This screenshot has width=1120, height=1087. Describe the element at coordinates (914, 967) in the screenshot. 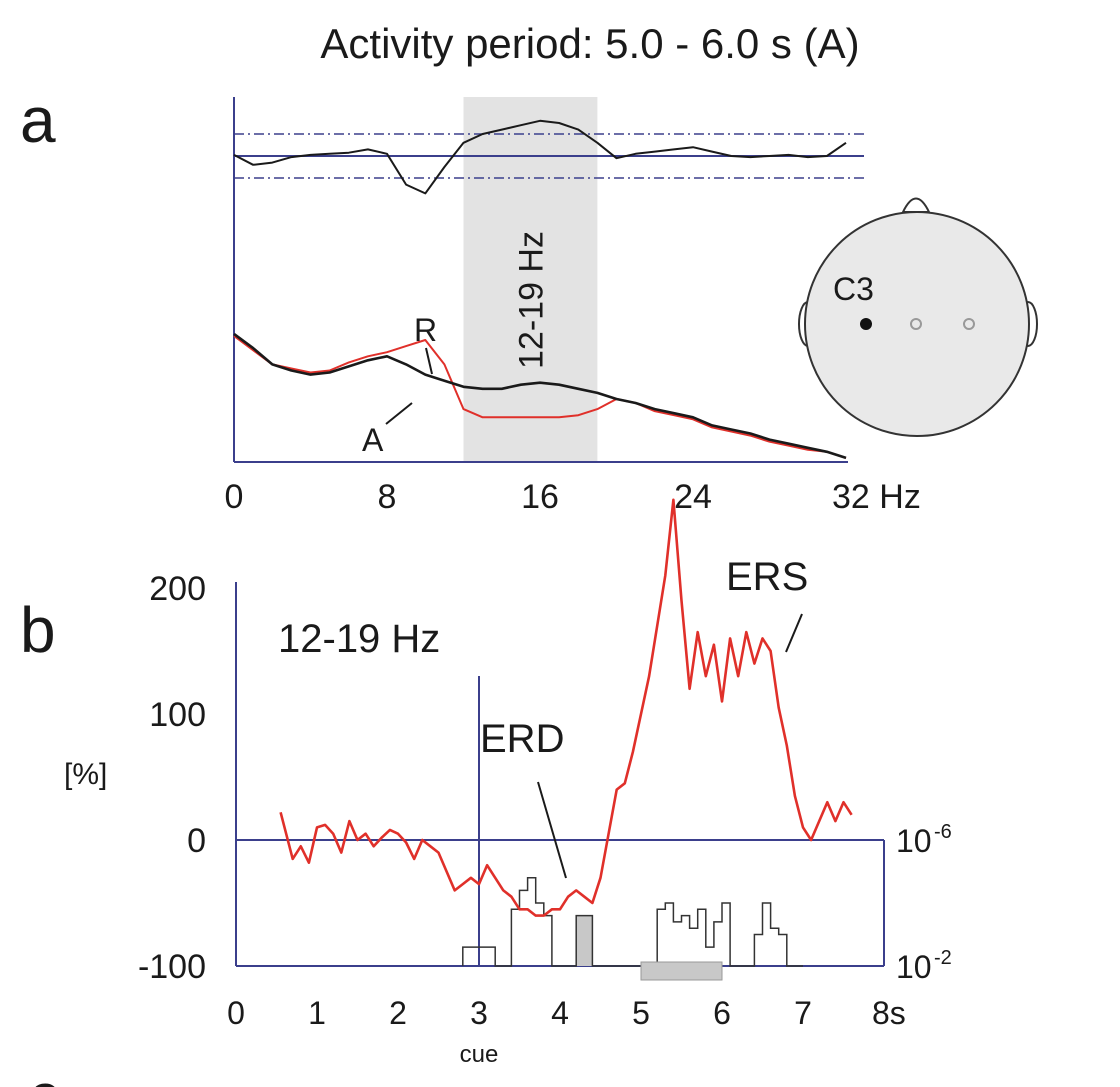

I see `panel-b-right-tick-1: 10` at that location.